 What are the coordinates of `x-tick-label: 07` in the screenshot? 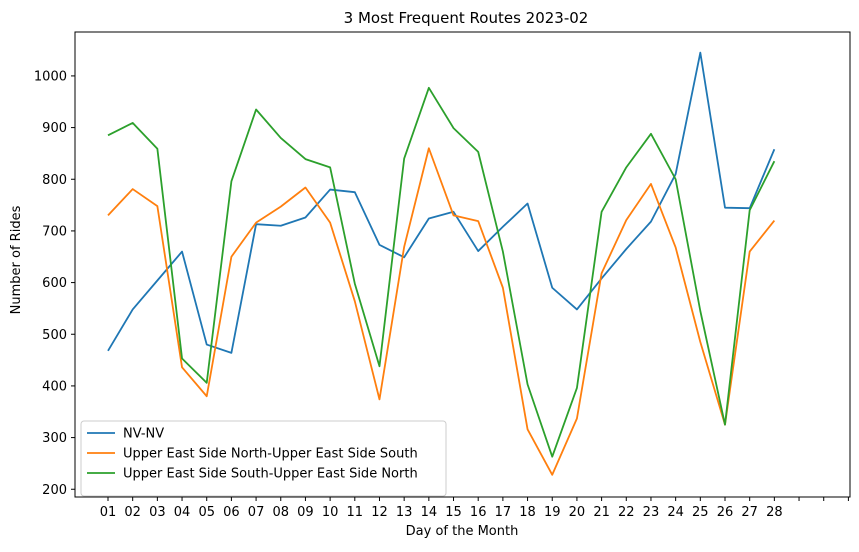 It's located at (256, 512).